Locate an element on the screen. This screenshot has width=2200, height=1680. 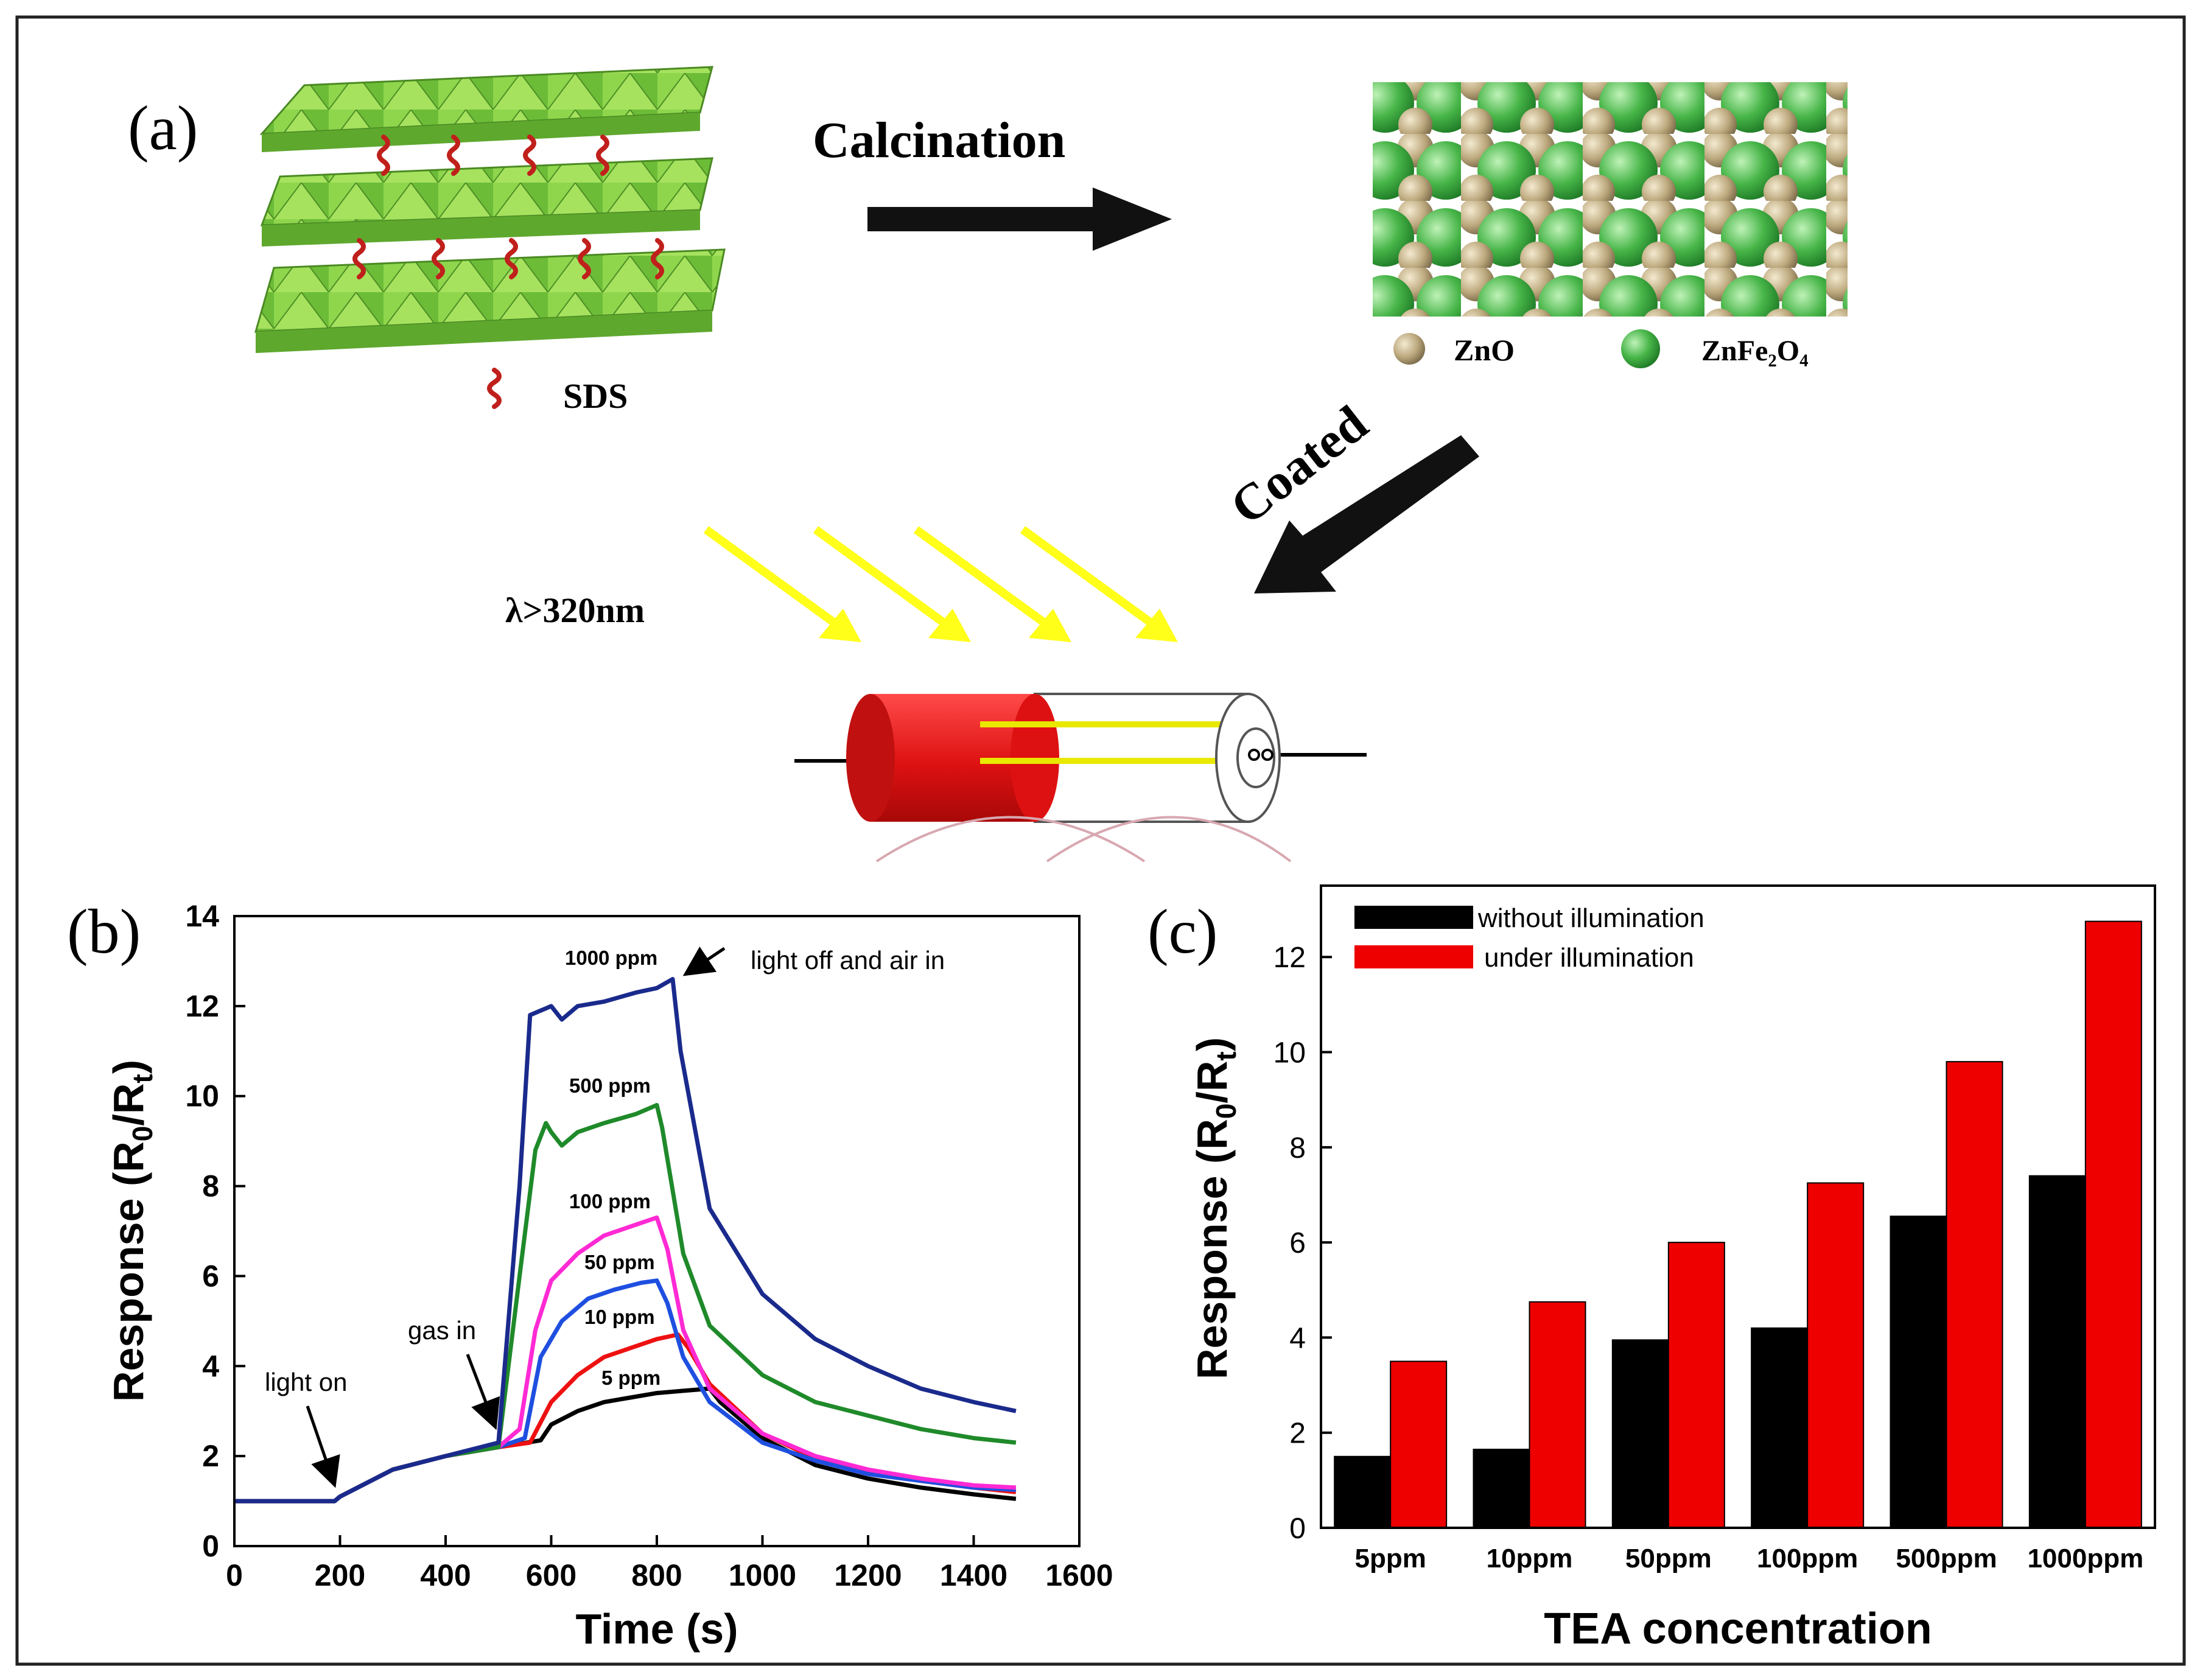
chart-c-bar-without-10ppm is located at coordinates (1502, 1489).